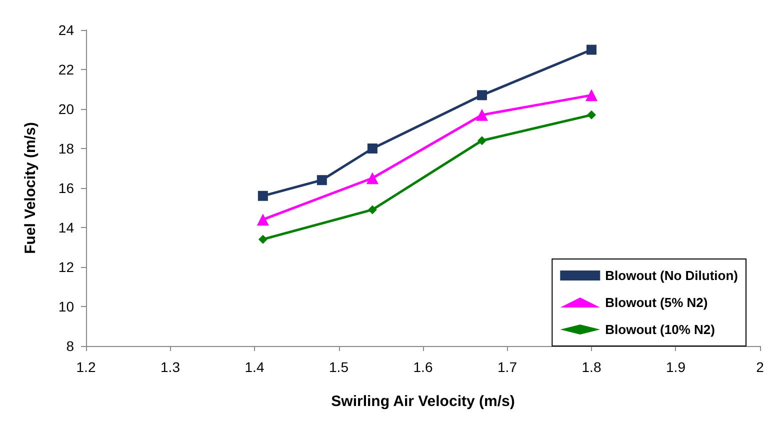  What do you see at coordinates (592, 367) in the screenshot?
I see `x-tick-label: 1.8` at bounding box center [592, 367].